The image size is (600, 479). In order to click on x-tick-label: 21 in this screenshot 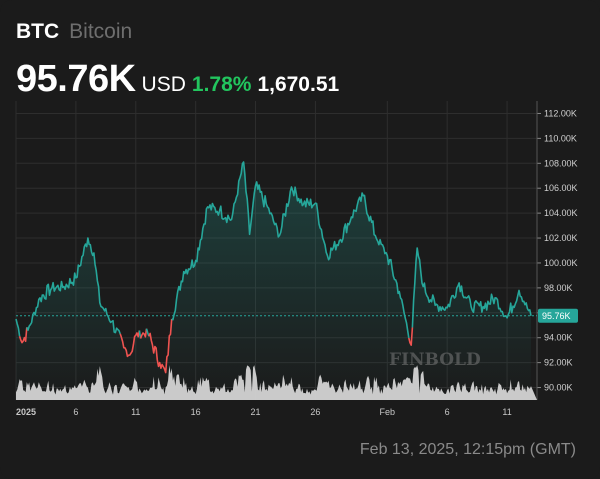, I will do `click(256, 412)`.